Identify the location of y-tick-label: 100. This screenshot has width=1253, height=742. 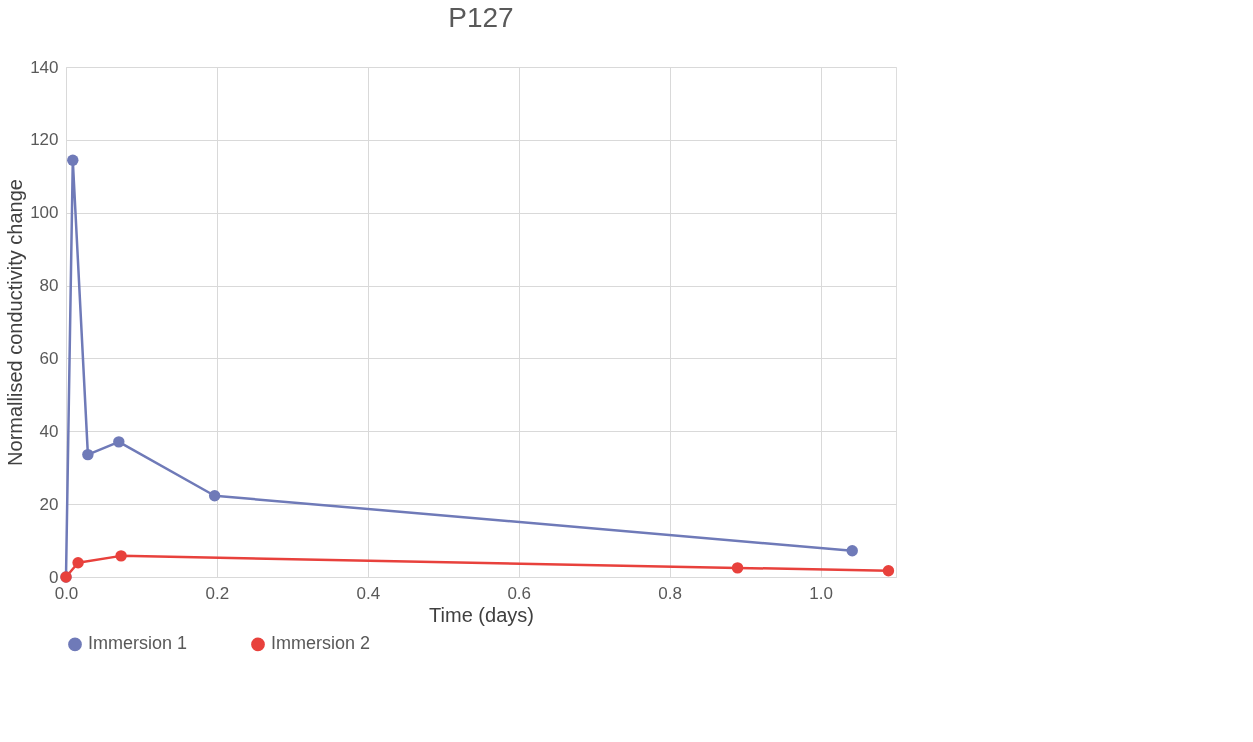
(44, 213).